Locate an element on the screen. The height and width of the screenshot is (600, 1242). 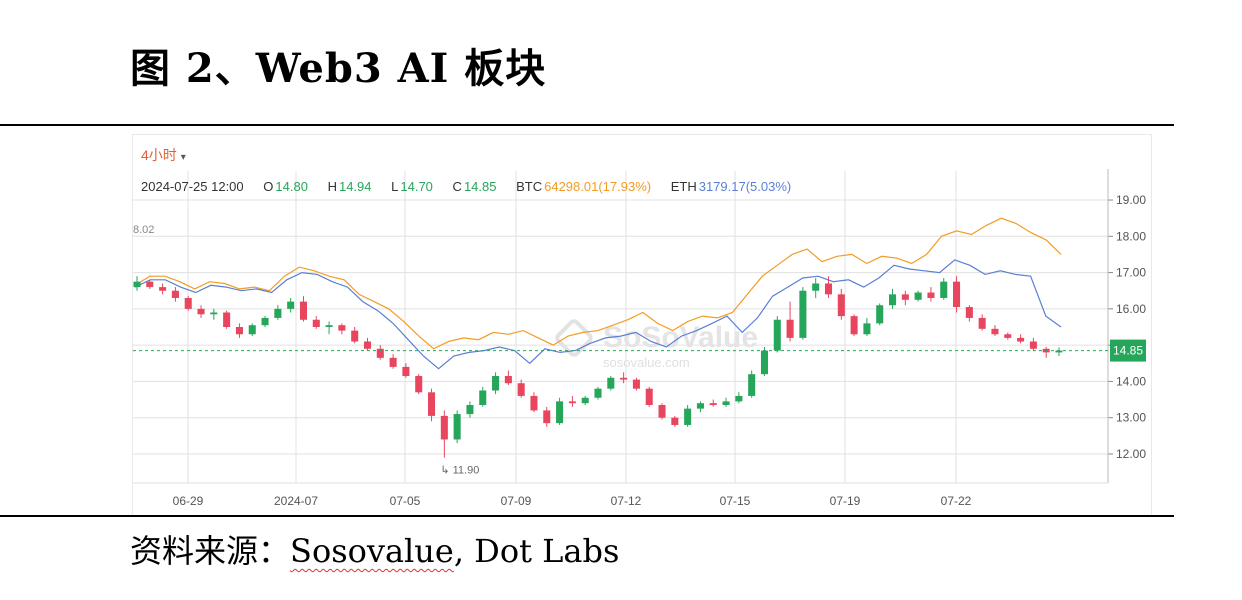
x-tick-label: 06-29 is located at coordinates (188, 501).